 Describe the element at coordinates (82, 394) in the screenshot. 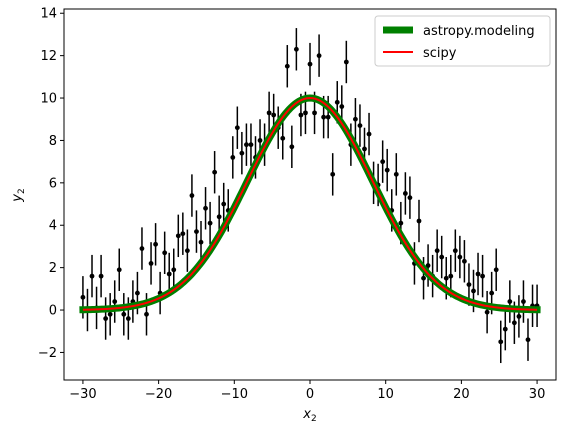

I see `x-tick-label: −30` at that location.